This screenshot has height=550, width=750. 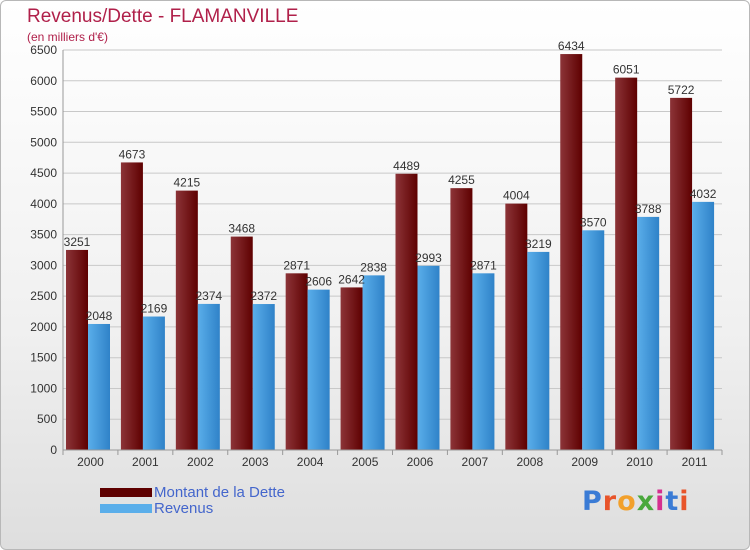 What do you see at coordinates (626, 70) in the screenshot?
I see `bar-value-label: 6051` at bounding box center [626, 70].